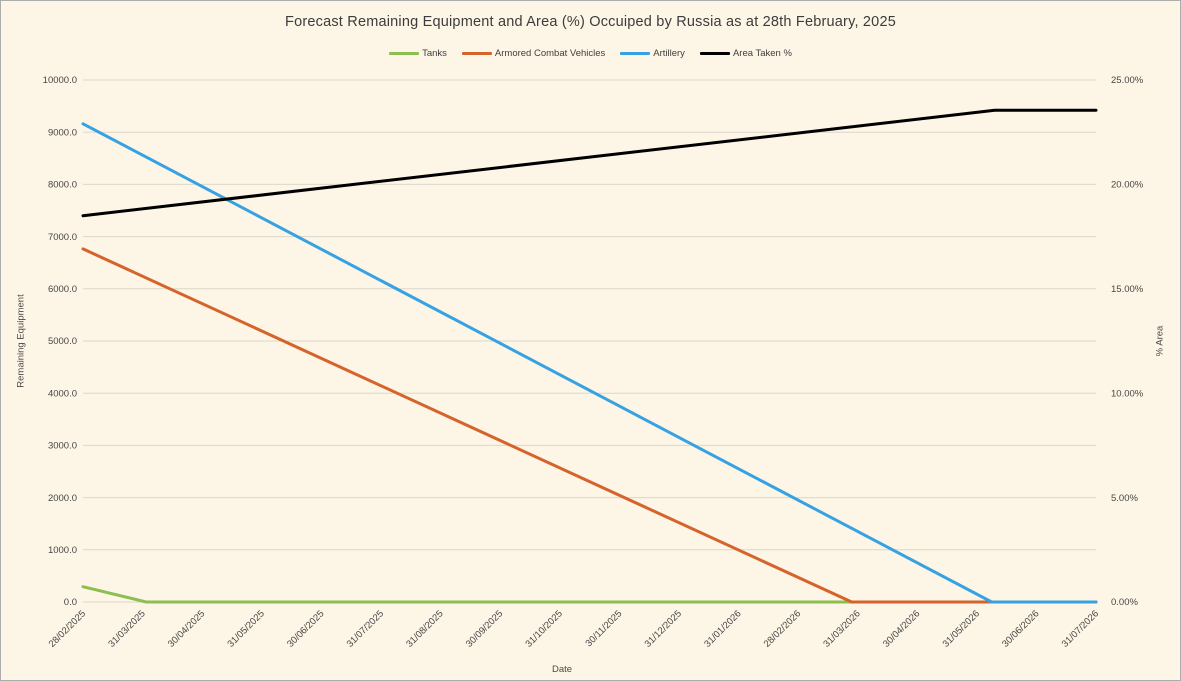 The width and height of the screenshot is (1181, 681). What do you see at coordinates (722, 628) in the screenshot?
I see `x-axis-tick-label: 31/01/2026` at bounding box center [722, 628].